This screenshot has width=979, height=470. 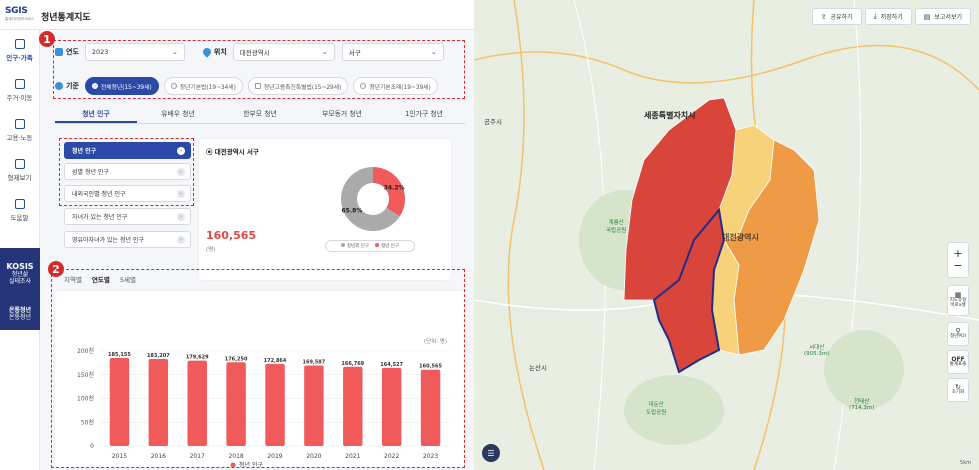 I want to click on map-label-nonsan: 논산시, so click(x=538, y=368).